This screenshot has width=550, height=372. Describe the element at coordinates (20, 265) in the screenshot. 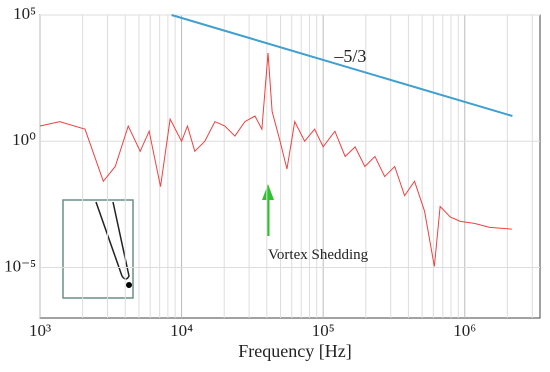

I see `y-tick-label: 10⁻⁵` at that location.